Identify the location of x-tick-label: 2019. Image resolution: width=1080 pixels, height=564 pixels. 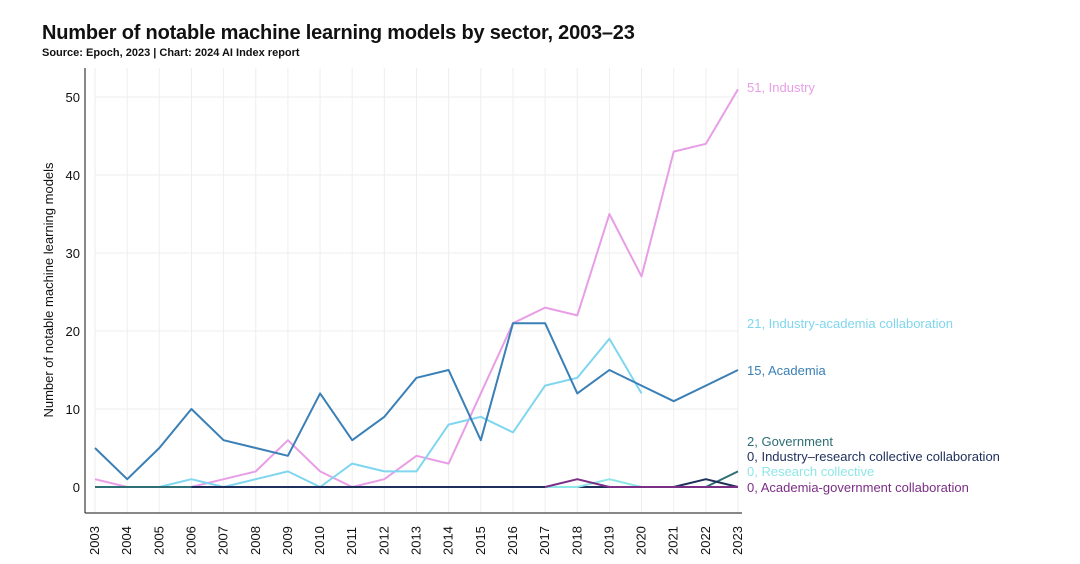
(608, 540).